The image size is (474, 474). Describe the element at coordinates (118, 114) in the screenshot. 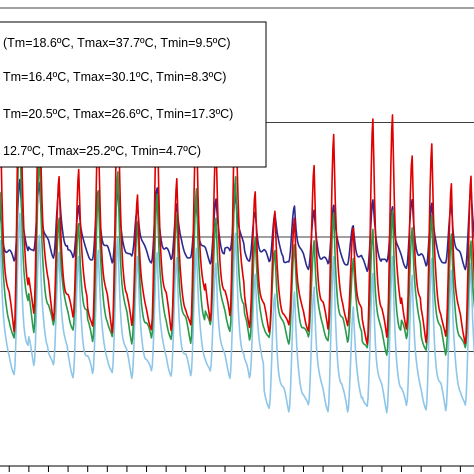

I see `legend-entry-3: Tm=20.5ºC, Tmax=26.6ºC, Tmin=17.3ºC)` at that location.